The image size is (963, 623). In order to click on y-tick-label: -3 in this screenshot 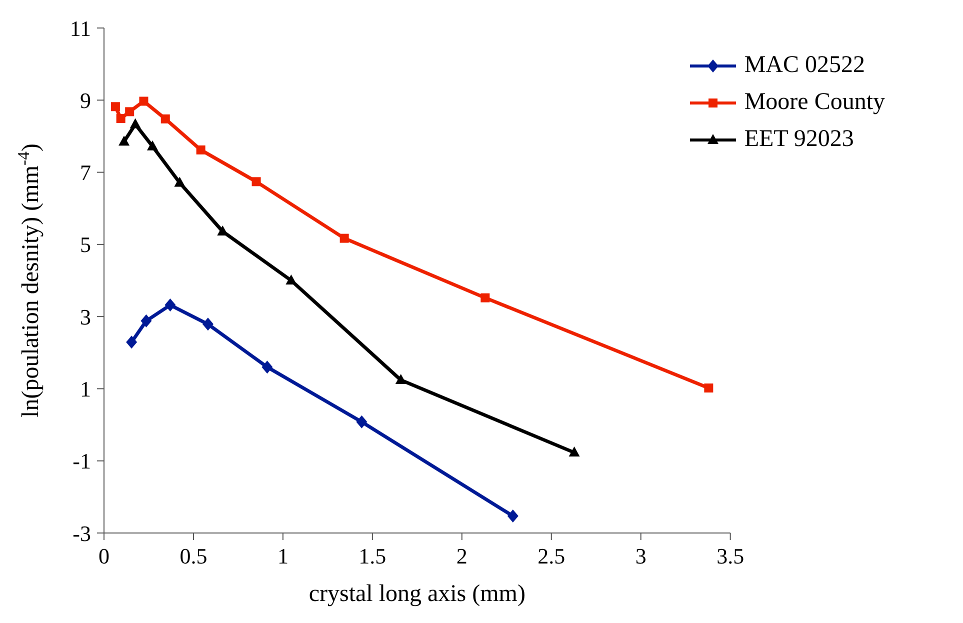, I will do `click(81, 533)`.